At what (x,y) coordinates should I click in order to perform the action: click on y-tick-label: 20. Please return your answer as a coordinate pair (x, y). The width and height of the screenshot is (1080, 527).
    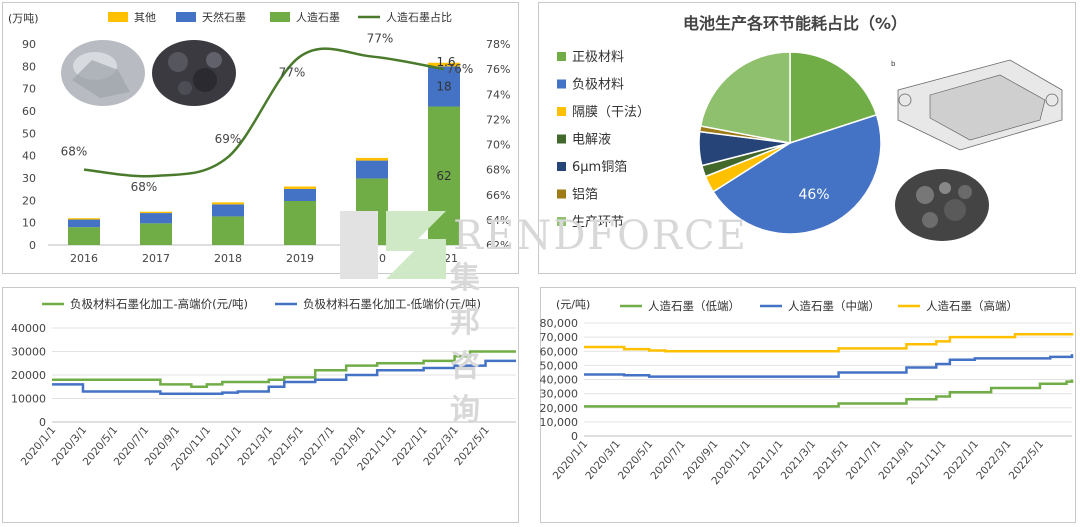
    Looking at the image, I should click on (29, 200).